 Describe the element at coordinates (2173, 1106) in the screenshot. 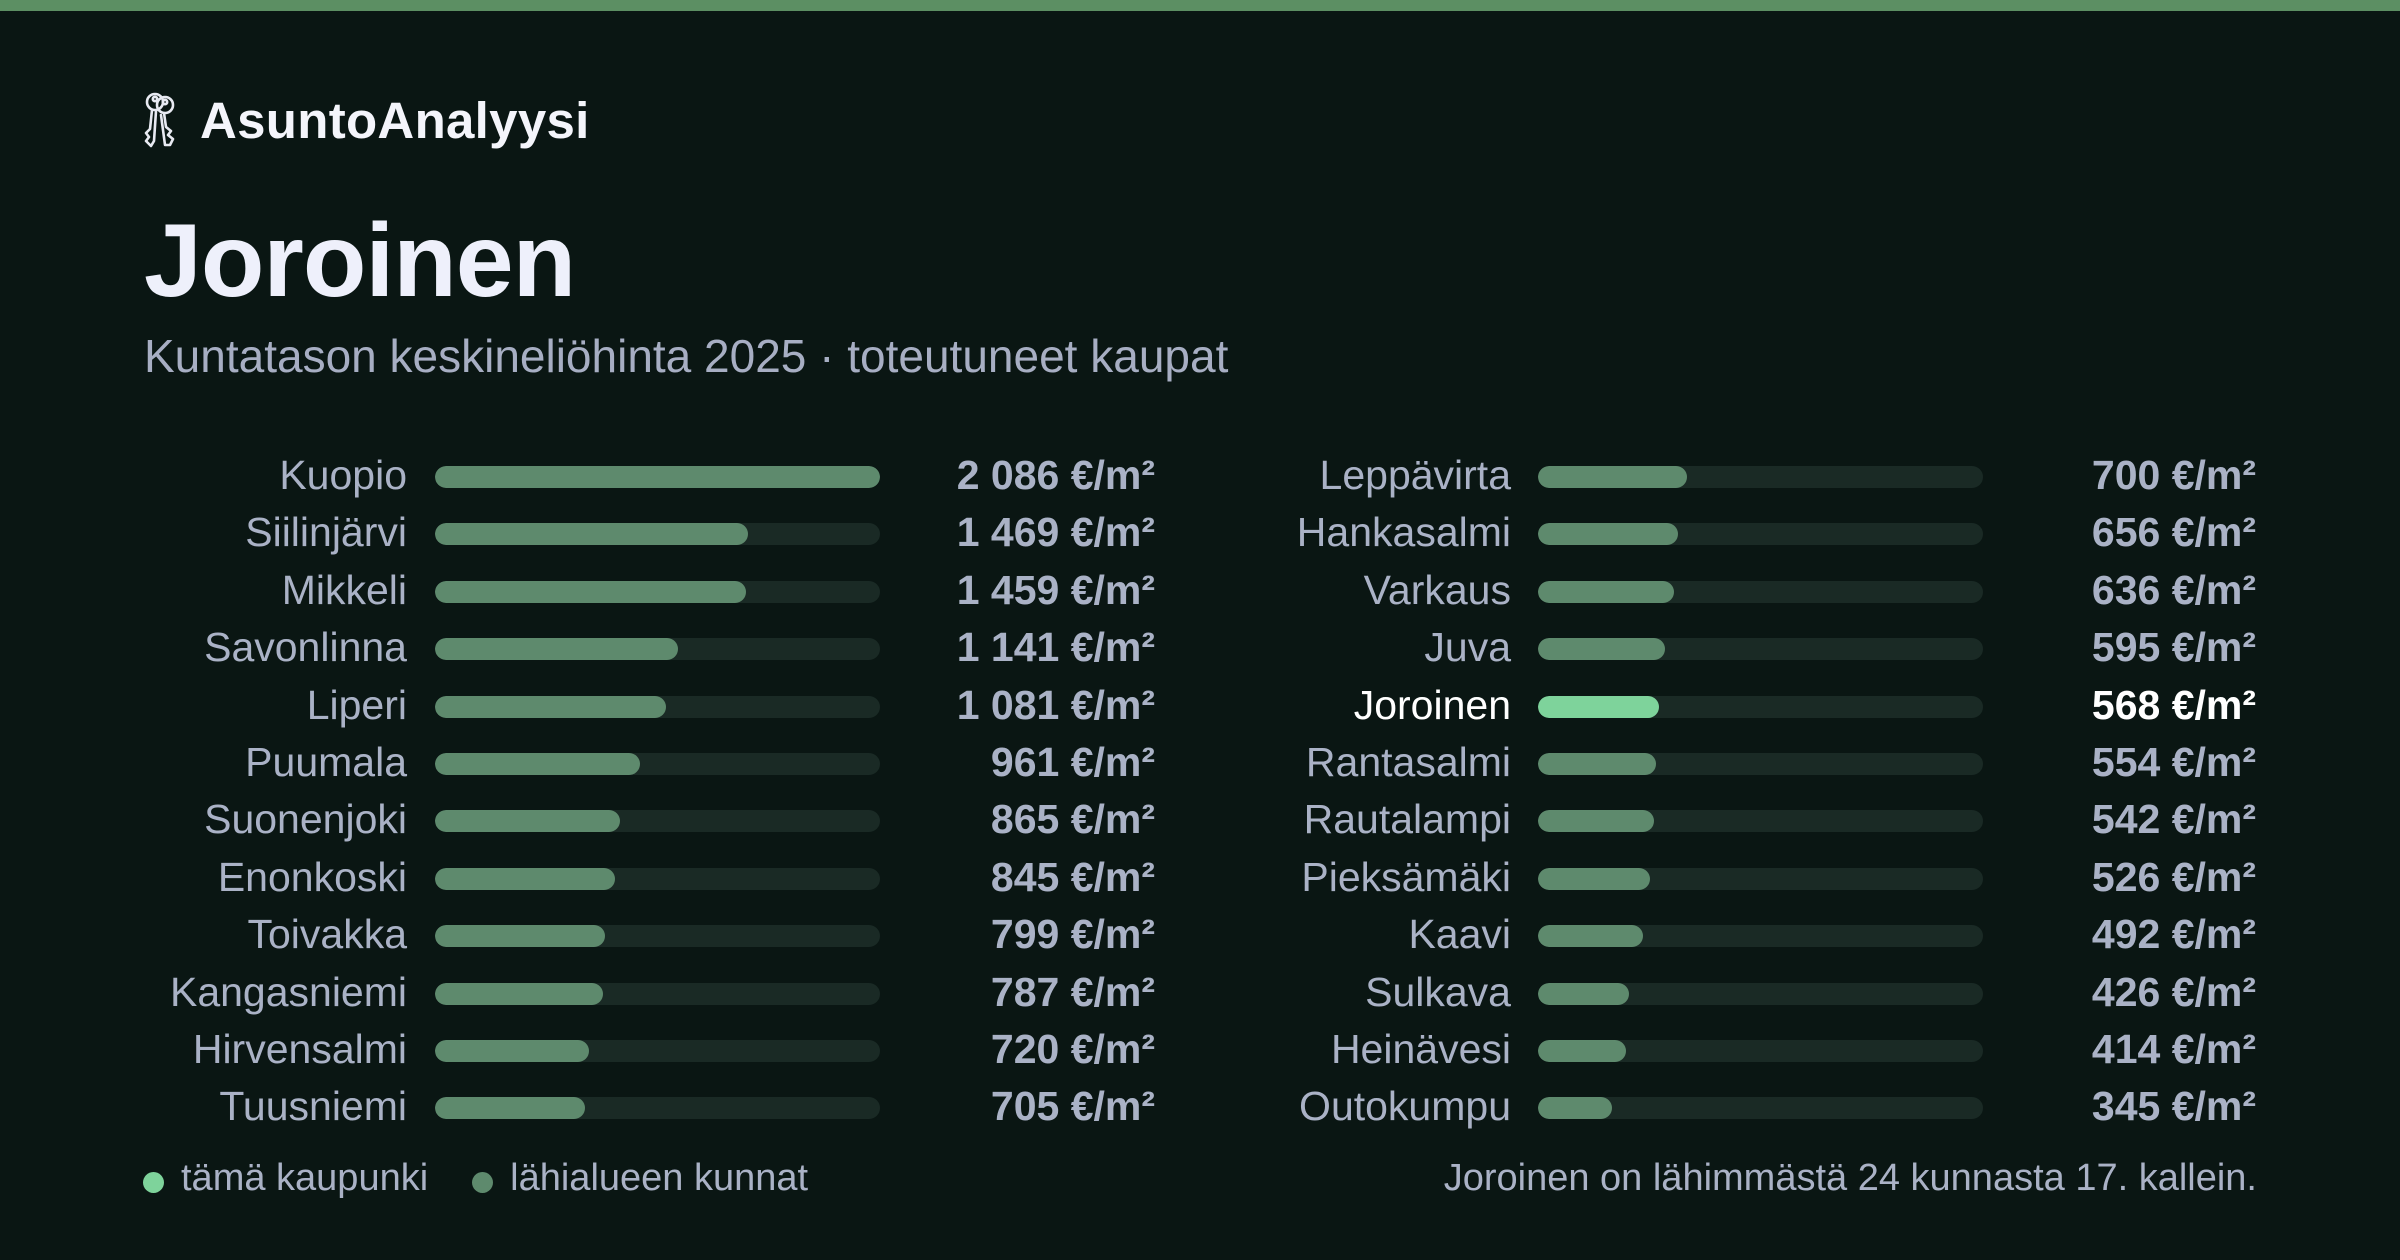

I see `value-label: 345 €/m²` at that location.